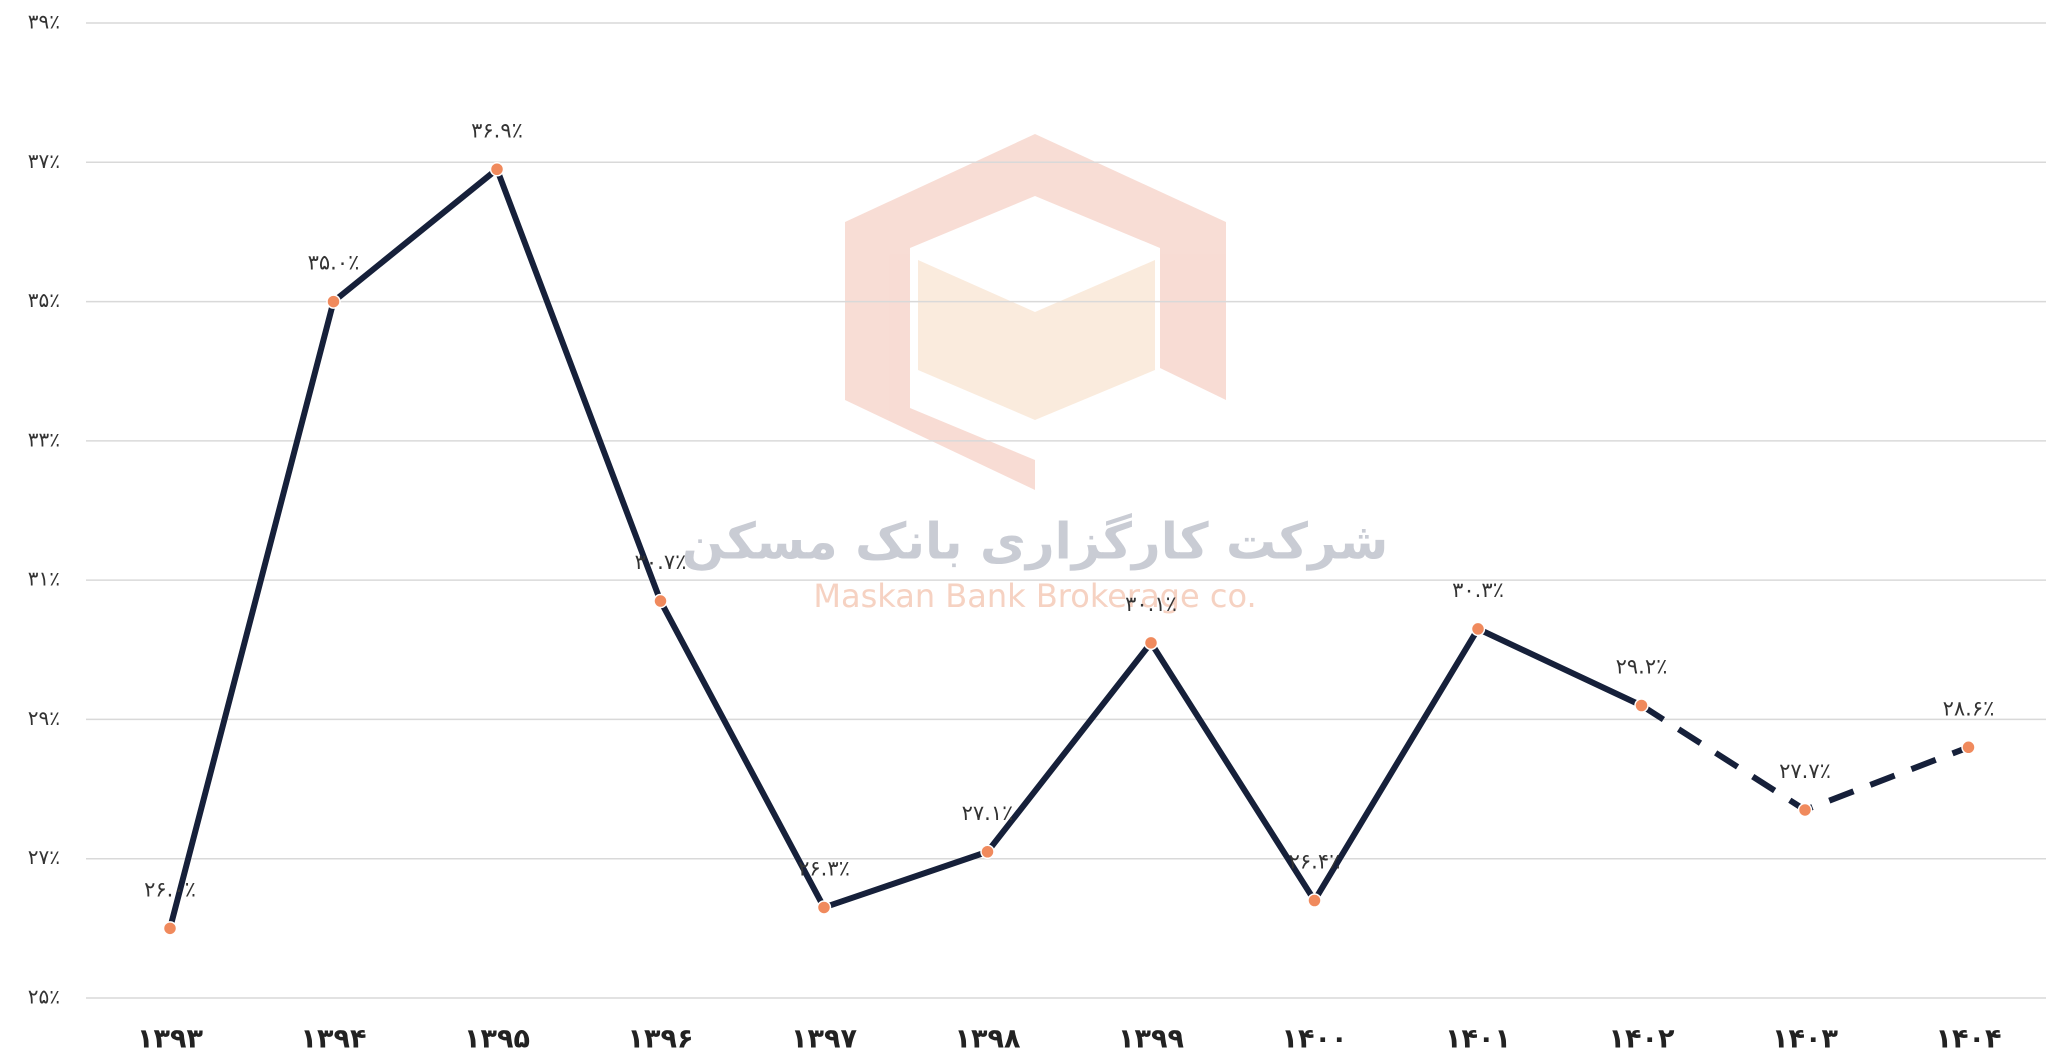 The height and width of the screenshot is (1061, 2046). What do you see at coordinates (497, 130) in the screenshot?
I see `value-label: ۳۶.۹٪` at bounding box center [497, 130].